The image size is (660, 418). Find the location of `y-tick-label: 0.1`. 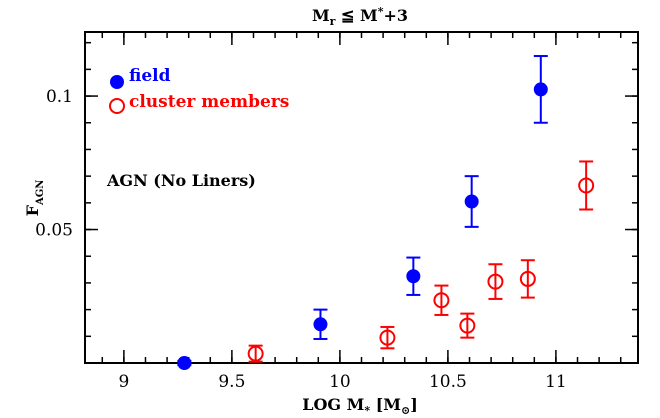

y-tick-label: 0.1 is located at coordinates (59, 97).